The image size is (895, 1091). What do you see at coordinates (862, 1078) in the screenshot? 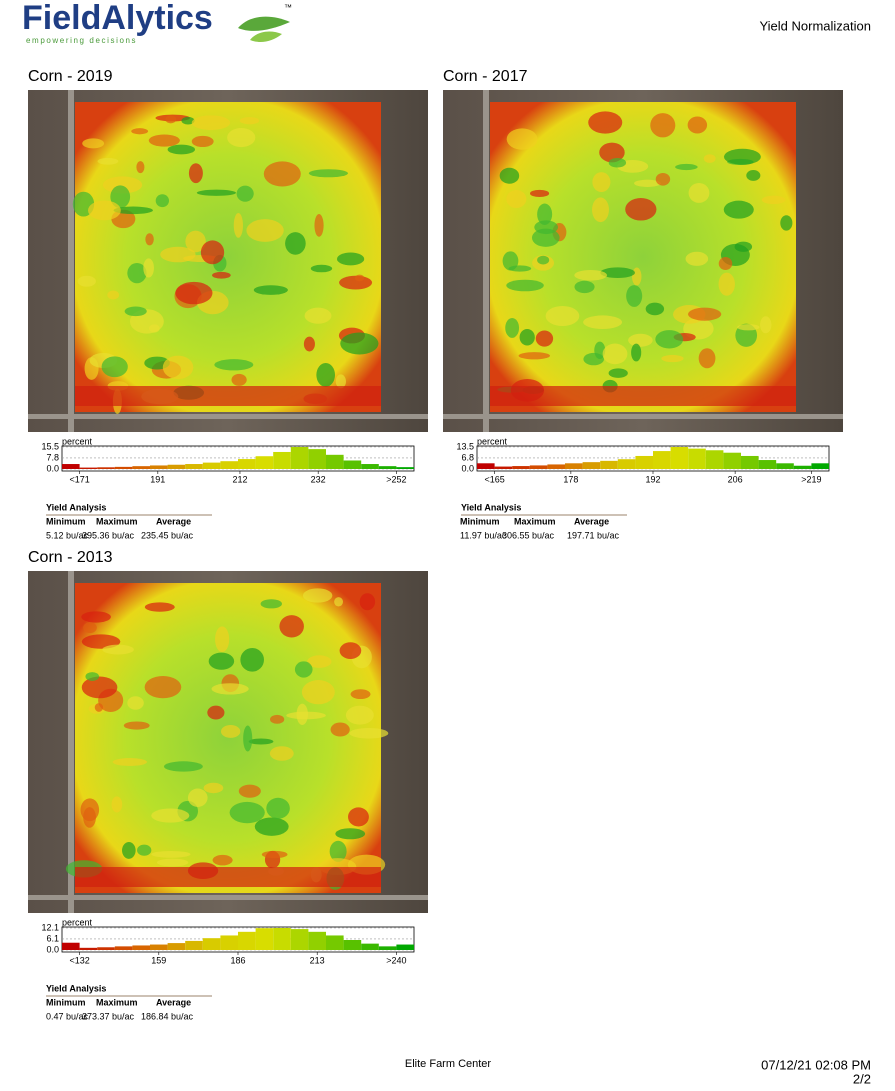
I see `footer-page: 2/2` at bounding box center [862, 1078].